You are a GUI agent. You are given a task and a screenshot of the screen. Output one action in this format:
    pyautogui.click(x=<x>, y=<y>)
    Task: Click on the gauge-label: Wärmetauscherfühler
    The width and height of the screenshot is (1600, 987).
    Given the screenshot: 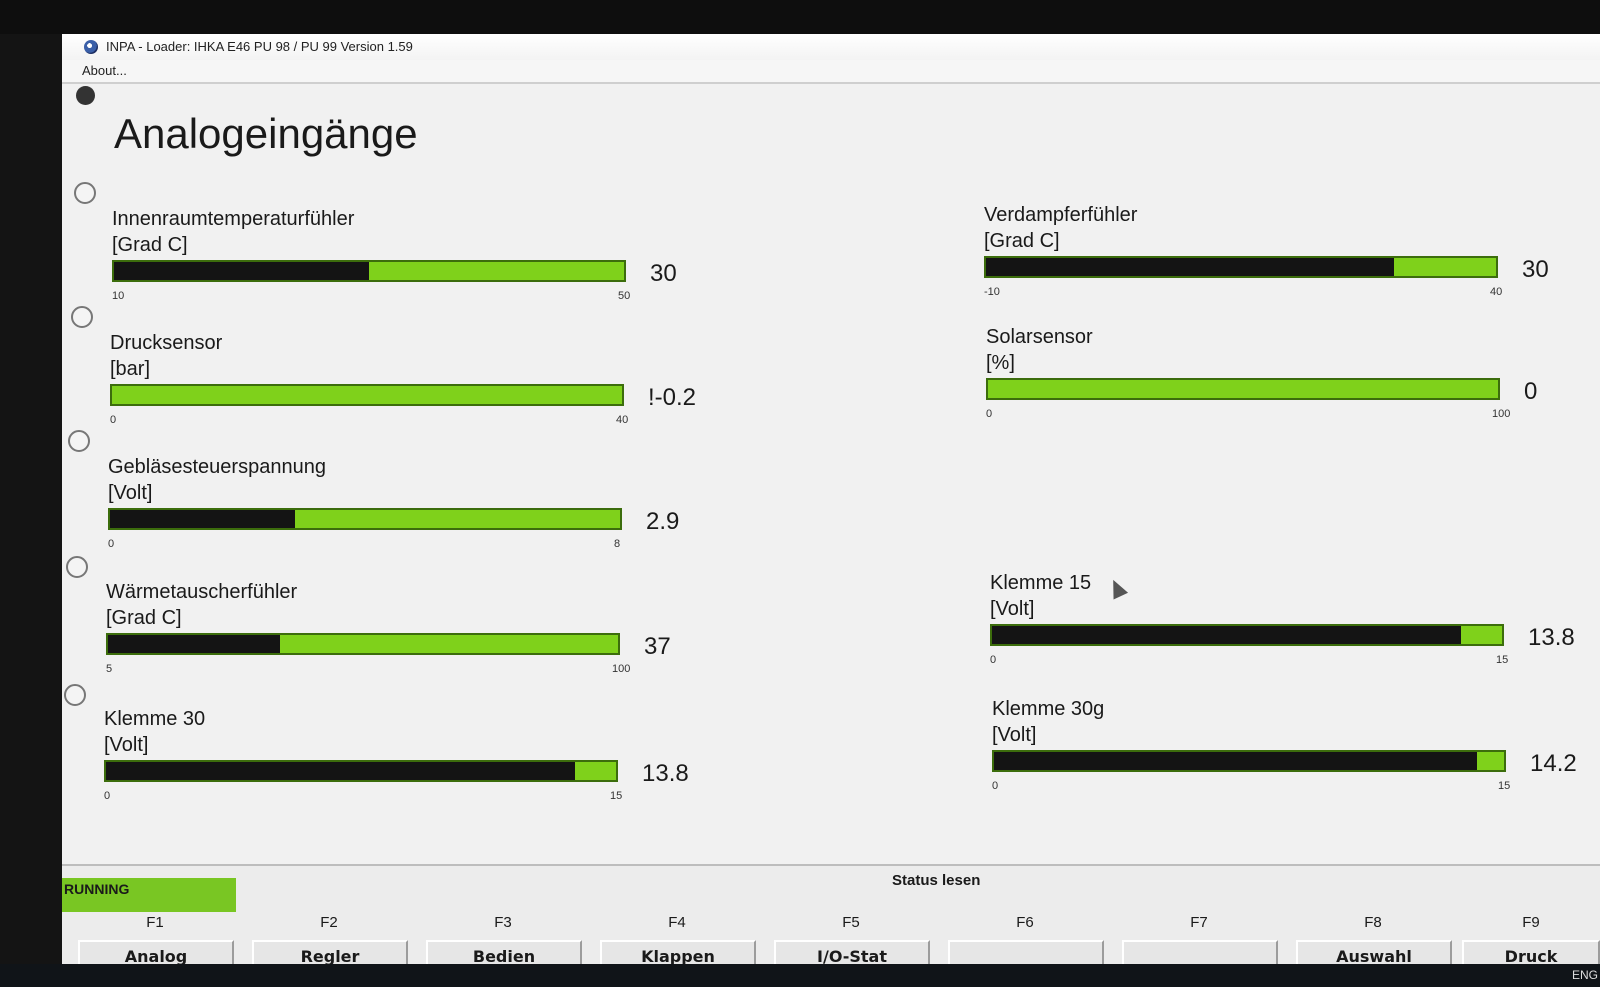 What is the action you would take?
    pyautogui.click(x=202, y=592)
    